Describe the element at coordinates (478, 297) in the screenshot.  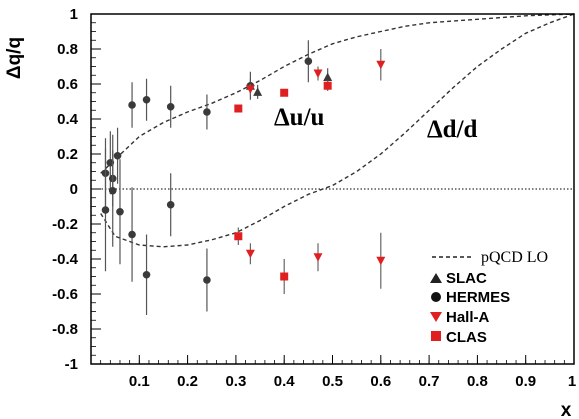
I see `legend-label-hermes: HERMES` at that location.